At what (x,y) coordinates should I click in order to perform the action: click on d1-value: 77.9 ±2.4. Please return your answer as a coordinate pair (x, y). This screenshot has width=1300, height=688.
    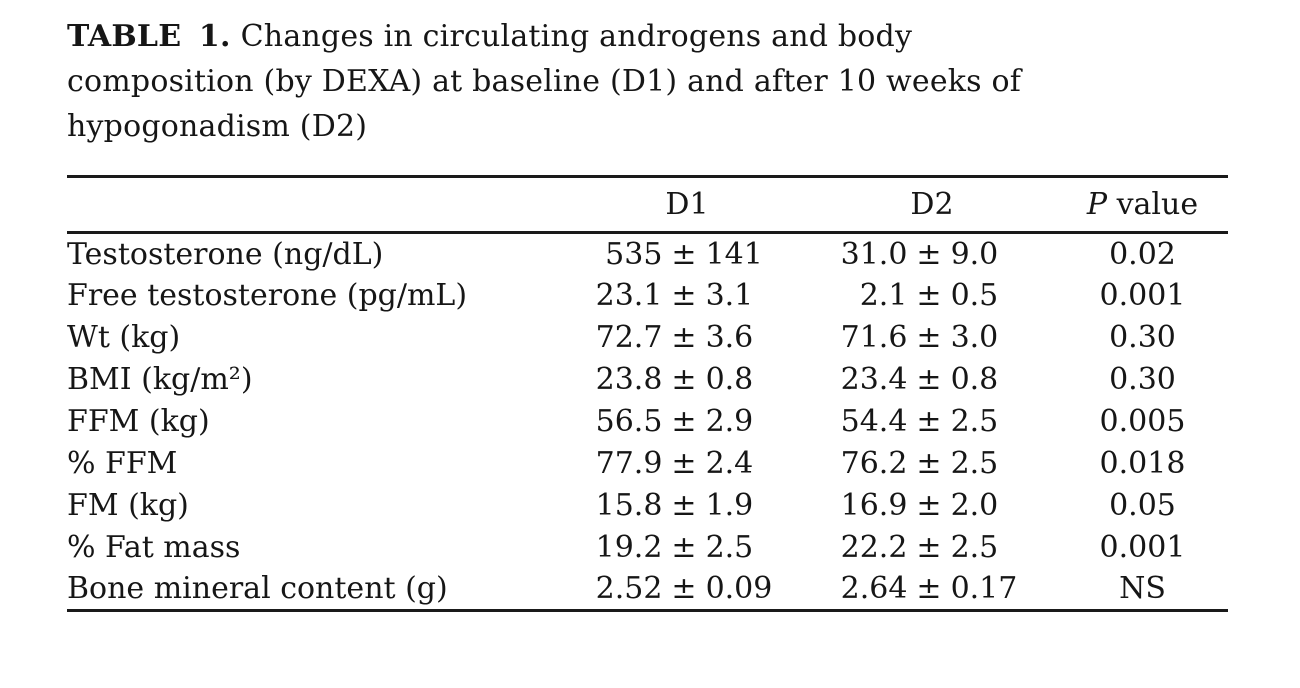
    Looking at the image, I should click on (687, 464).